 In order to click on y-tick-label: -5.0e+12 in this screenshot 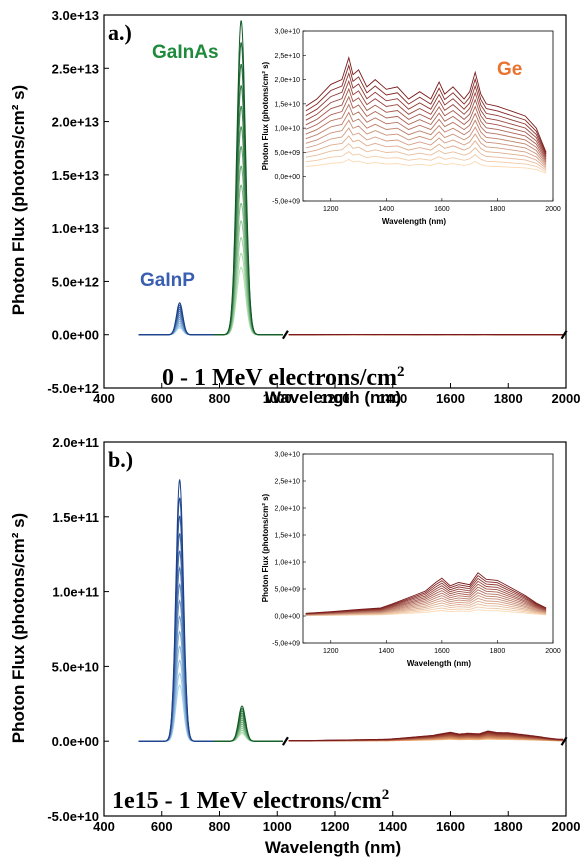, I will do `click(73, 388)`.